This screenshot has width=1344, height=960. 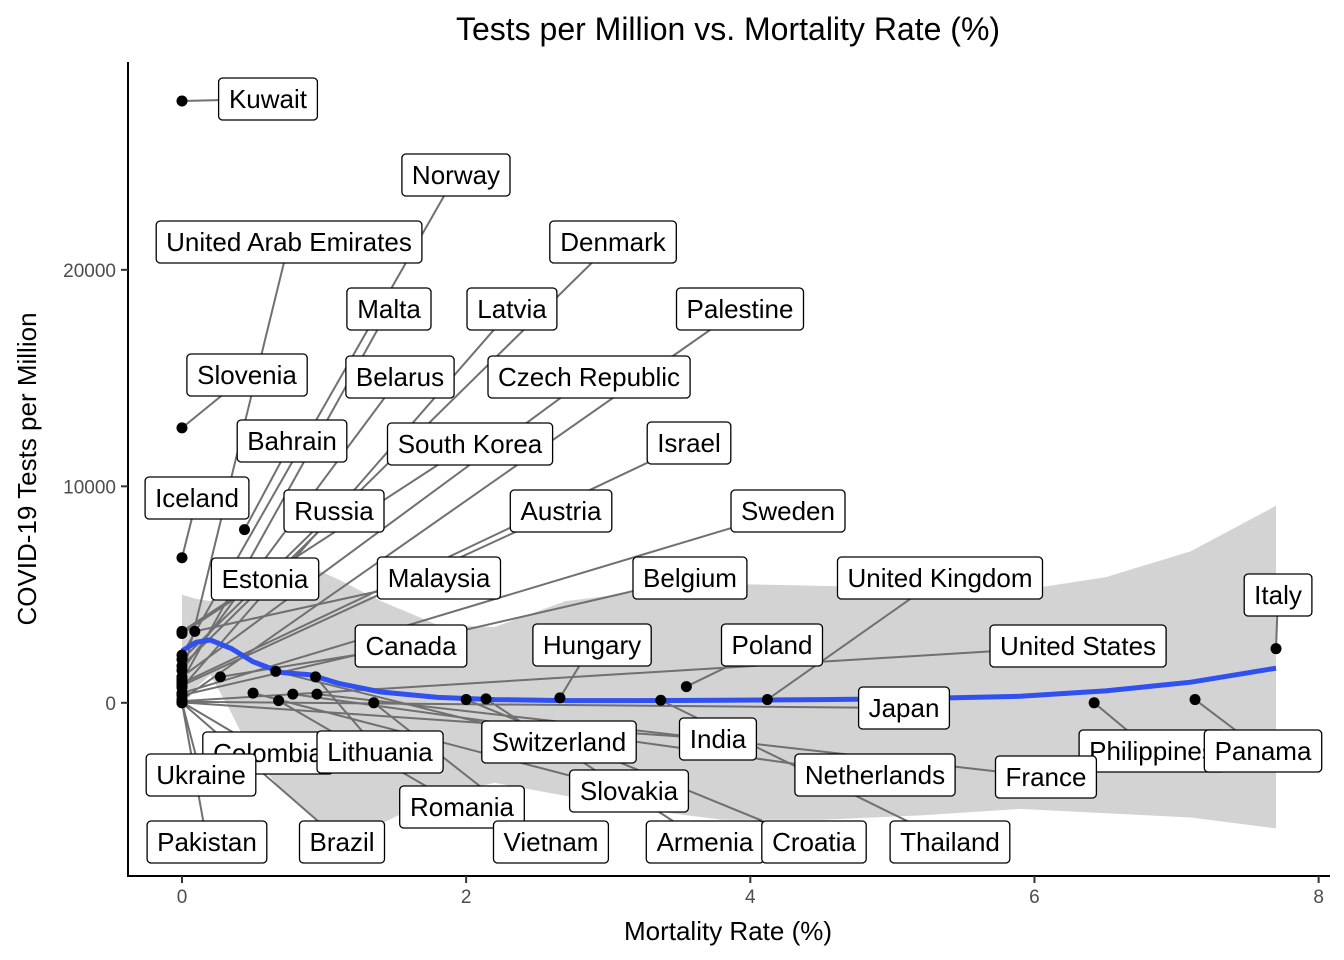 I want to click on data-point-iceland, so click(x=182, y=558).